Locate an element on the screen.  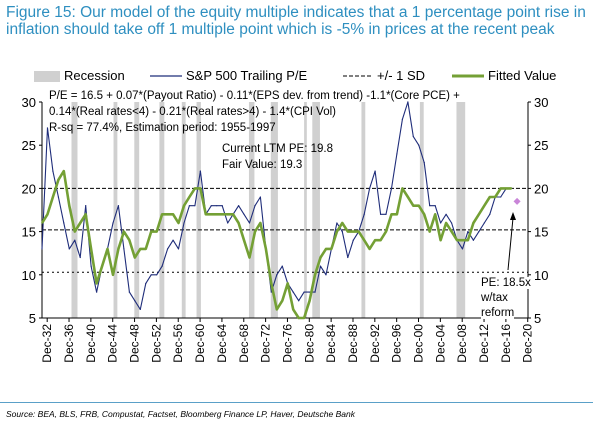
x-tick-label: Dec-56 is located at coordinates (178, 343).